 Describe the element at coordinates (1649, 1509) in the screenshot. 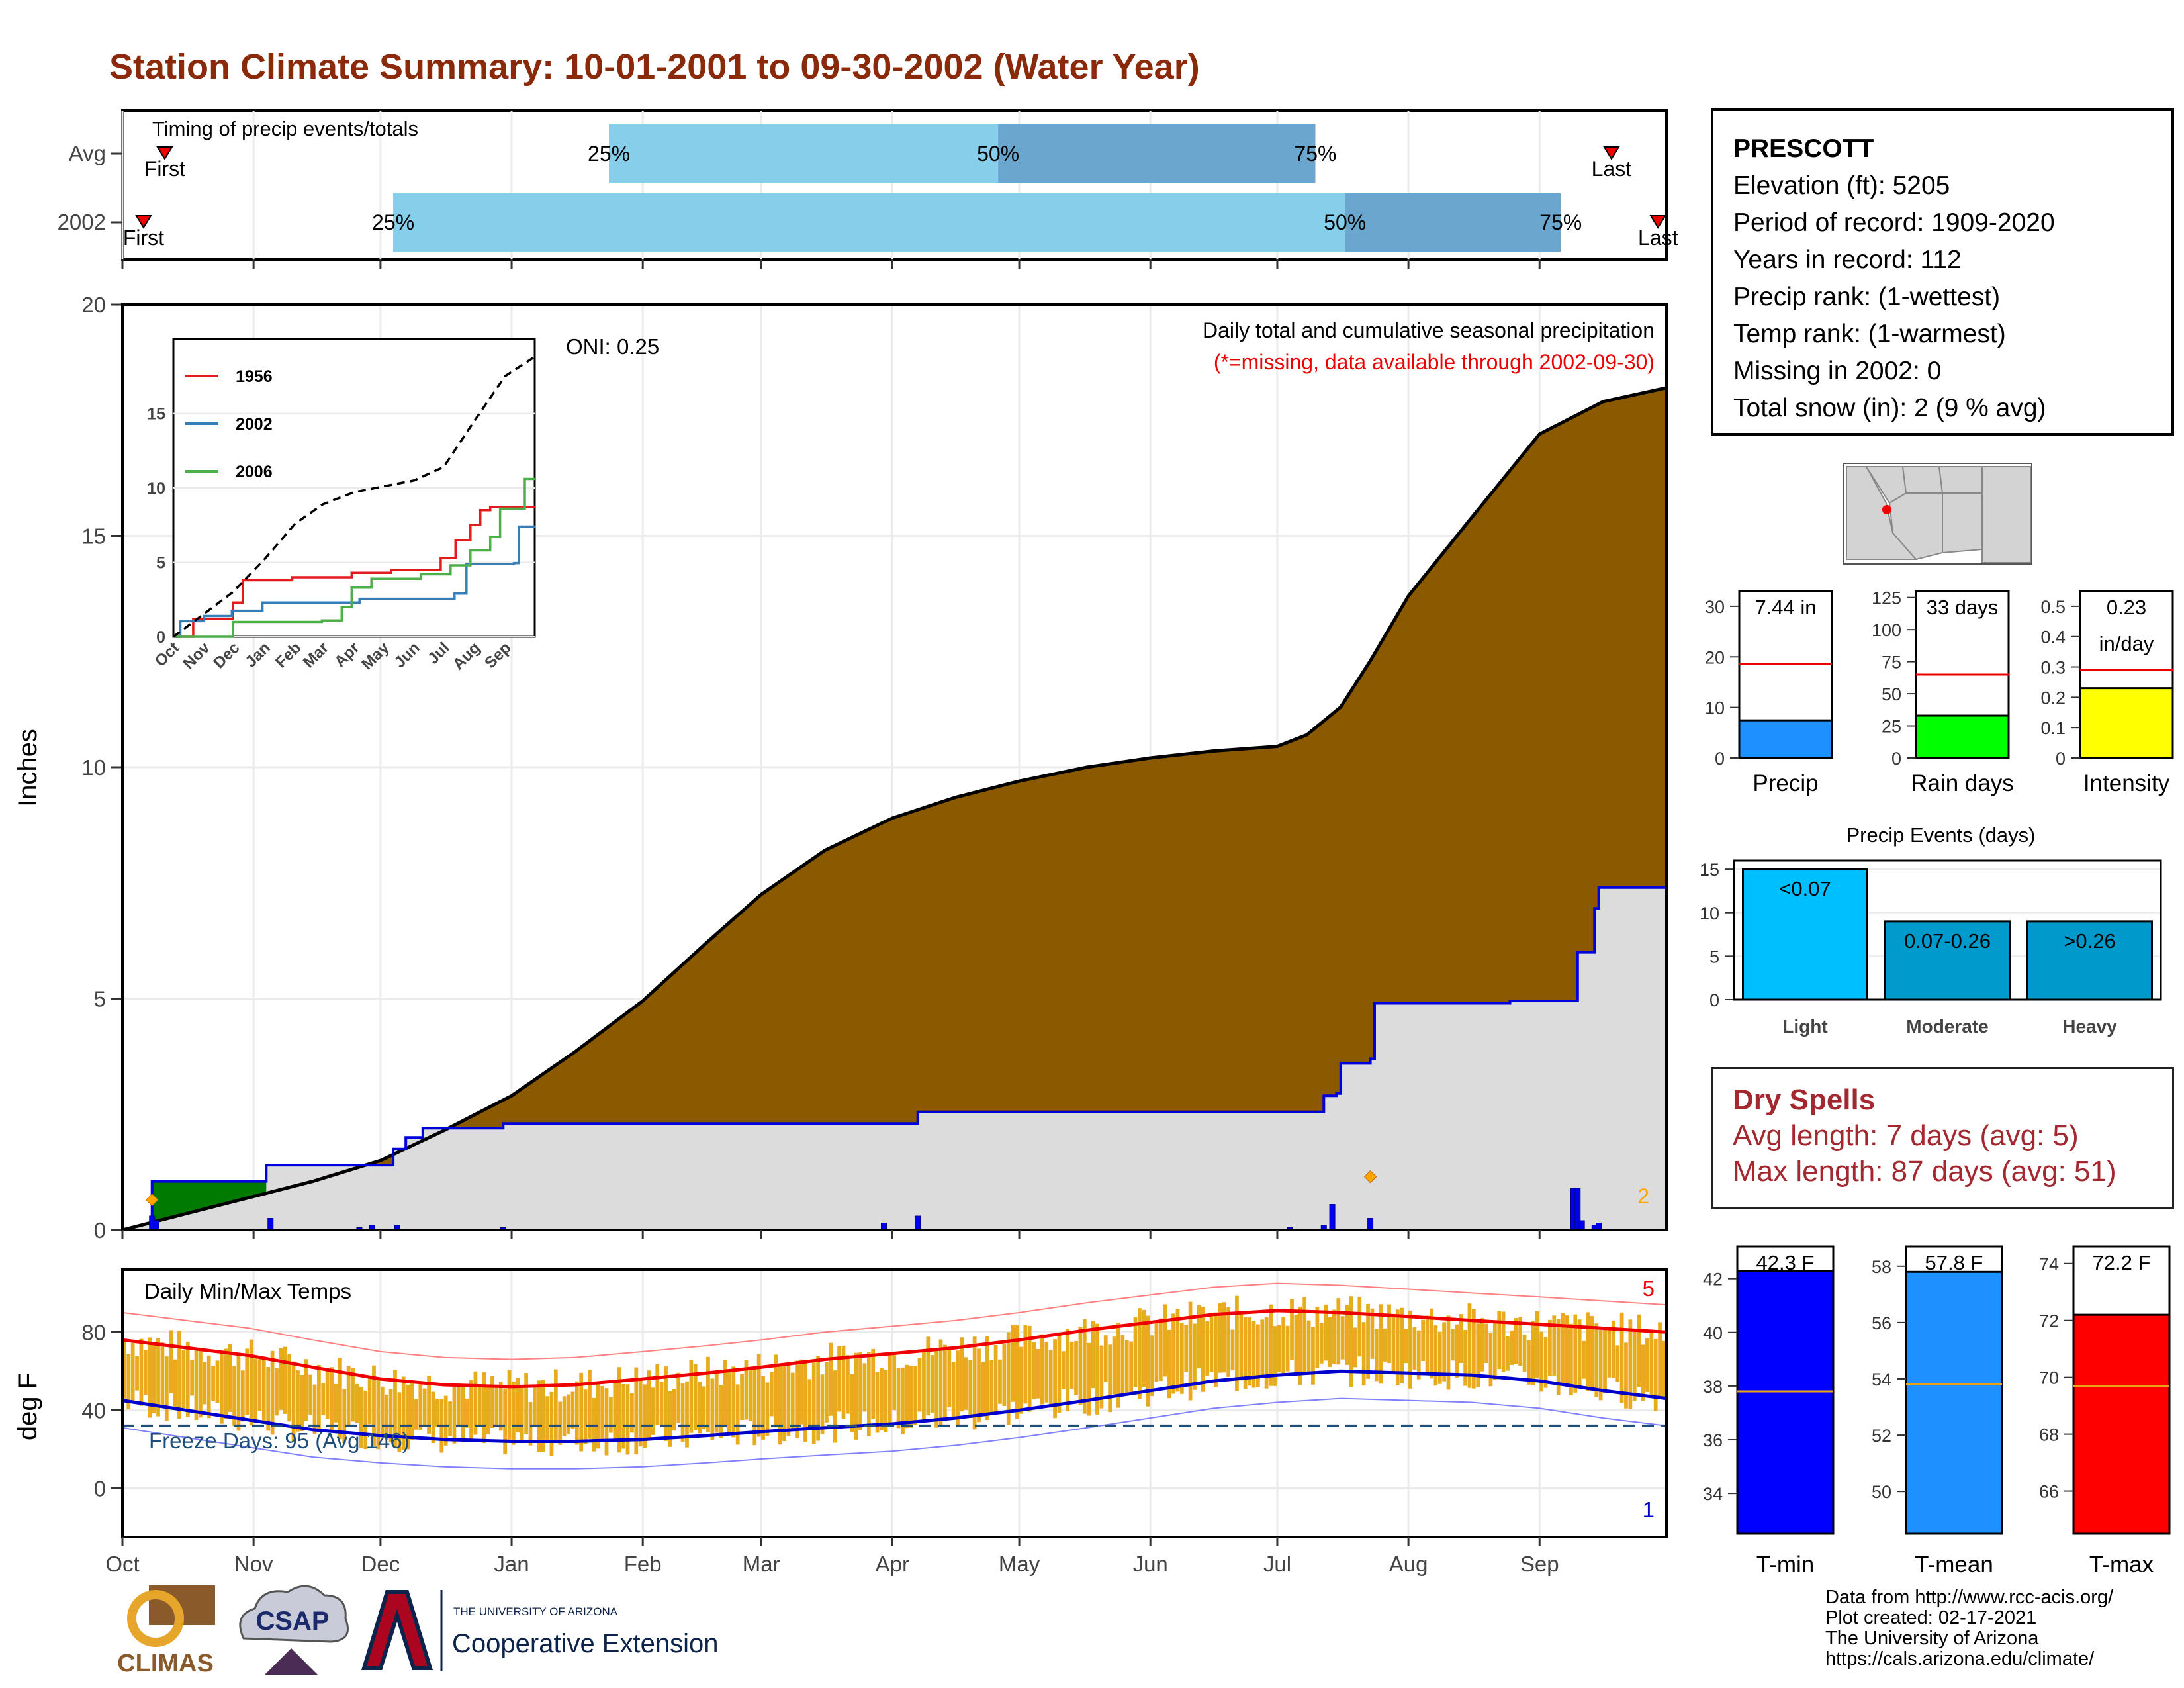

I see `temps-record-min-count: 1` at that location.